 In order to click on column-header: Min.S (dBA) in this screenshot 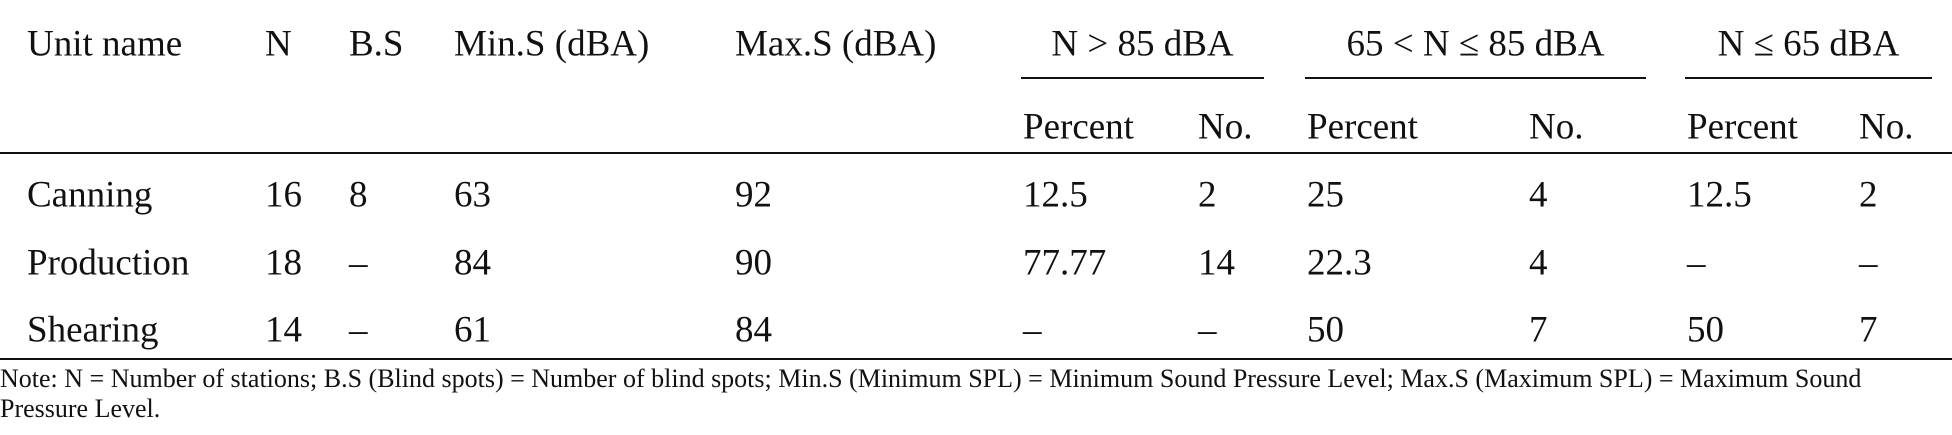, I will do `click(552, 44)`.